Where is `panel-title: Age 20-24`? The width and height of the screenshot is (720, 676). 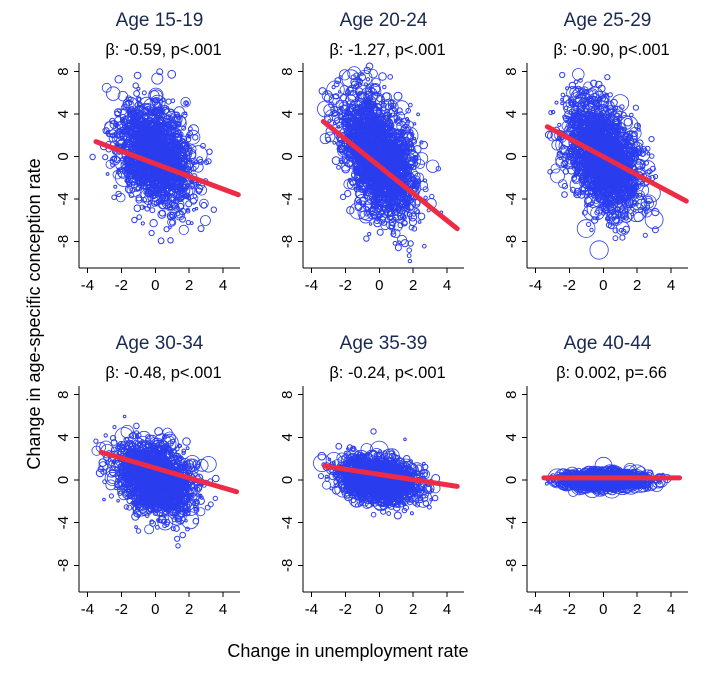 panel-title: Age 20-24 is located at coordinates (384, 20).